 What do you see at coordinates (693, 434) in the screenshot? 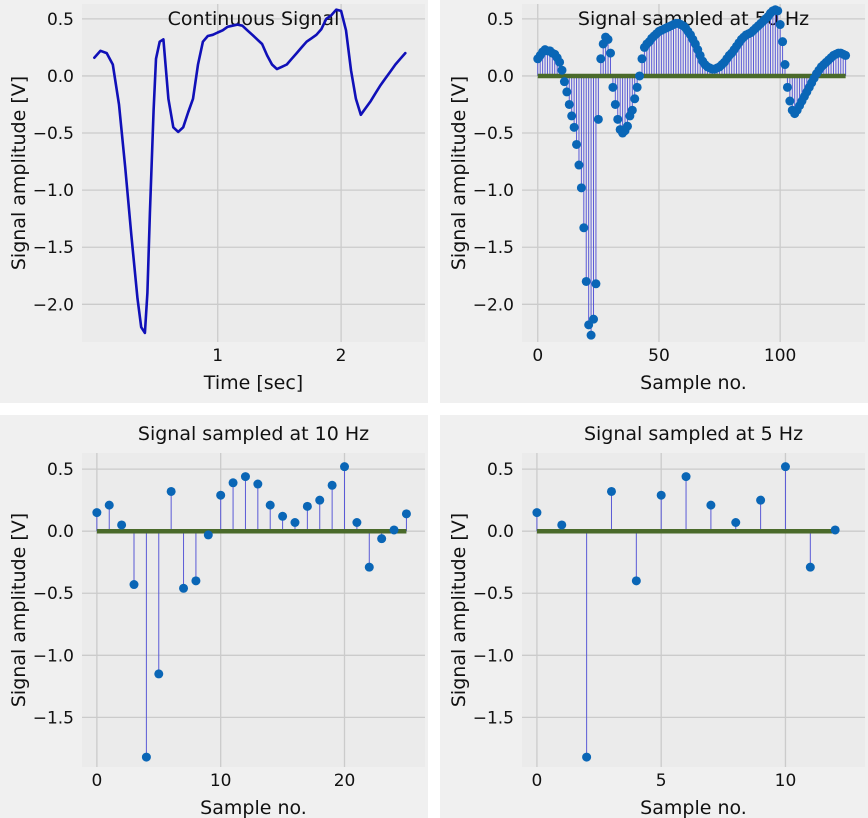
I see `chart-title: Signal sampled at 5 Hz` at bounding box center [693, 434].